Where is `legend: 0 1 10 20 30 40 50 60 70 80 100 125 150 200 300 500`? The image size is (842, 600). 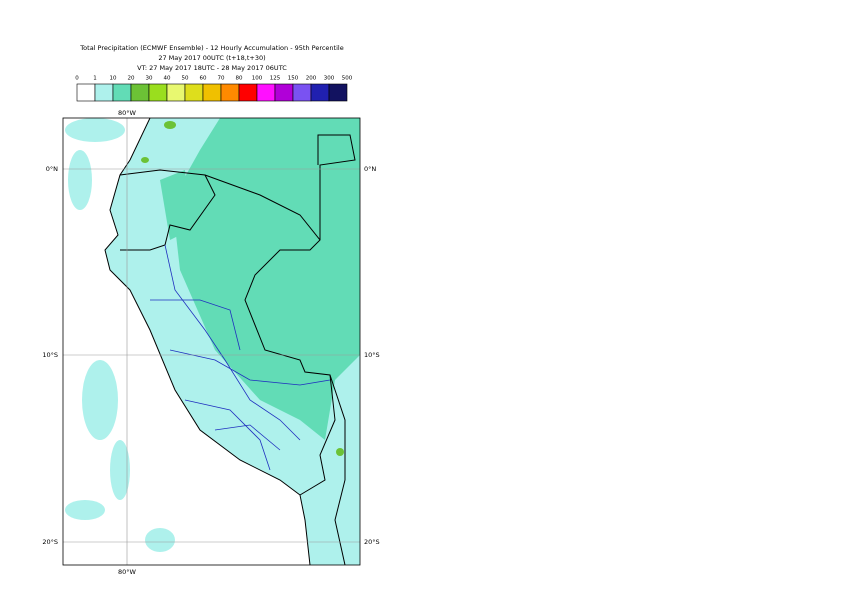
legend: 0 1 10 20 30 40 50 60 70 80 100 125 150 200 300 500 is located at coordinates (214, 89).